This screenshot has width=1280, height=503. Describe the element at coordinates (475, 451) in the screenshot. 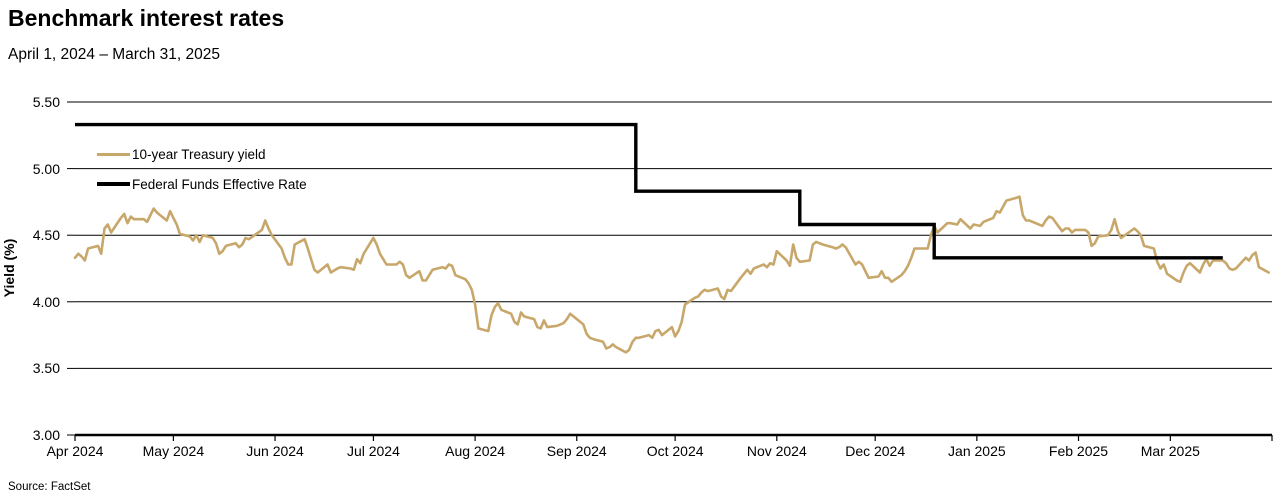

I see `x-tick-label: Aug 2024` at that location.